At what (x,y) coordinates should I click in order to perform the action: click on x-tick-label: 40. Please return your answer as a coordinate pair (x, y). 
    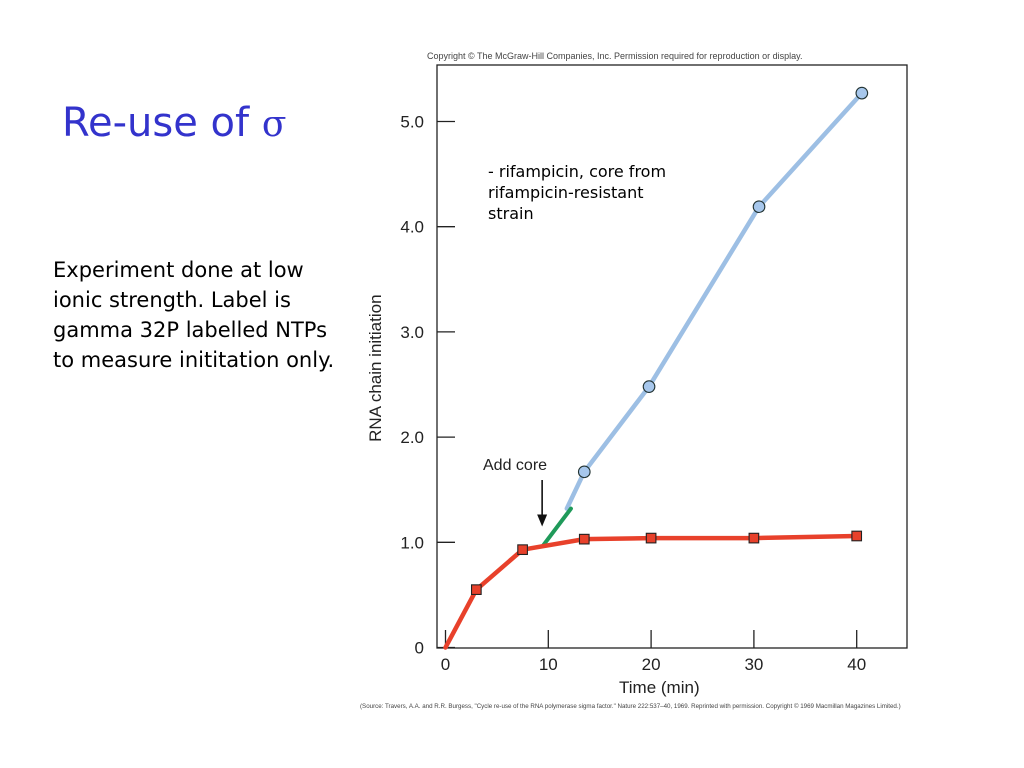
    Looking at the image, I should click on (856, 664).